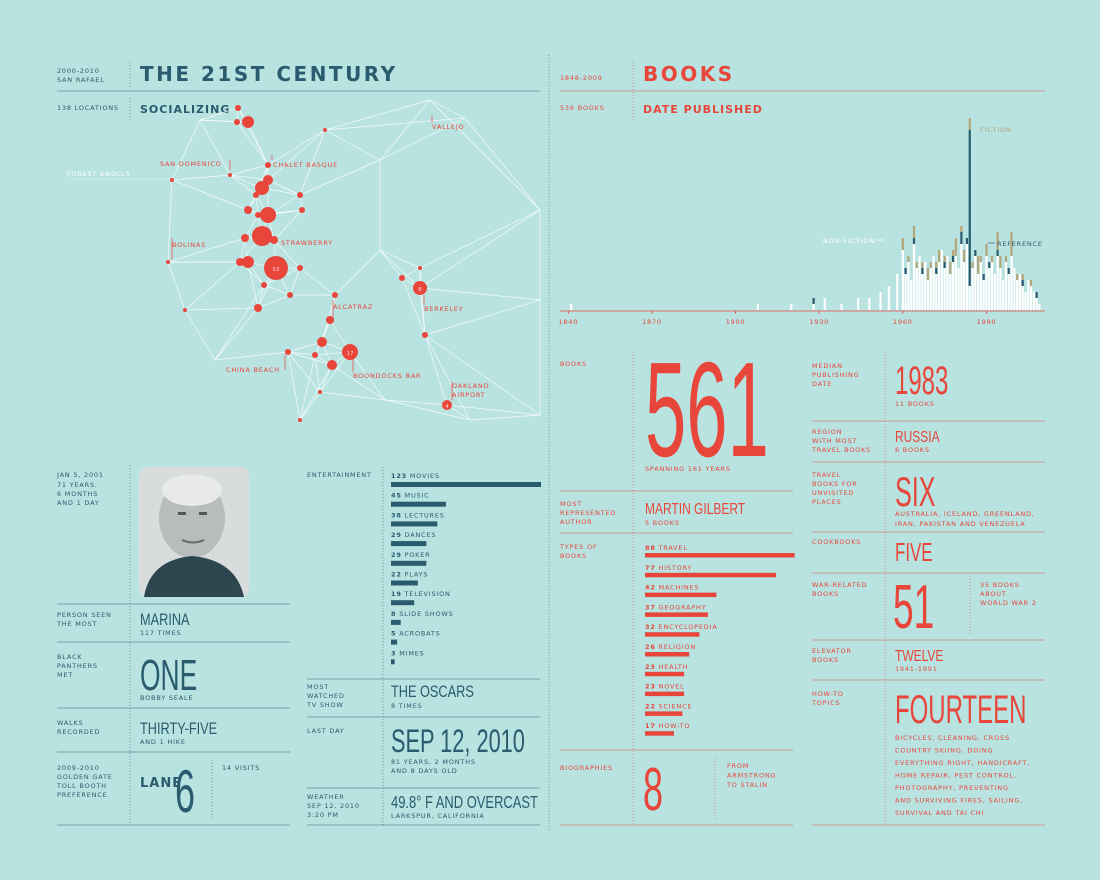  Describe the element at coordinates (673, 548) in the screenshot. I see `bar-name: TRAVEL` at that location.